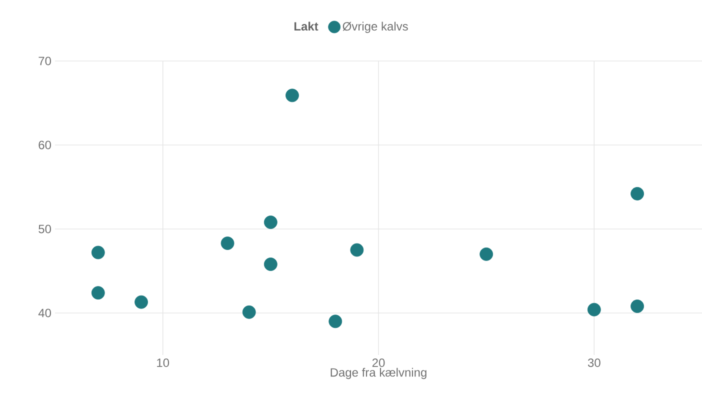 This screenshot has width=702, height=411. I want to click on x-tick-label: 10, so click(163, 363).